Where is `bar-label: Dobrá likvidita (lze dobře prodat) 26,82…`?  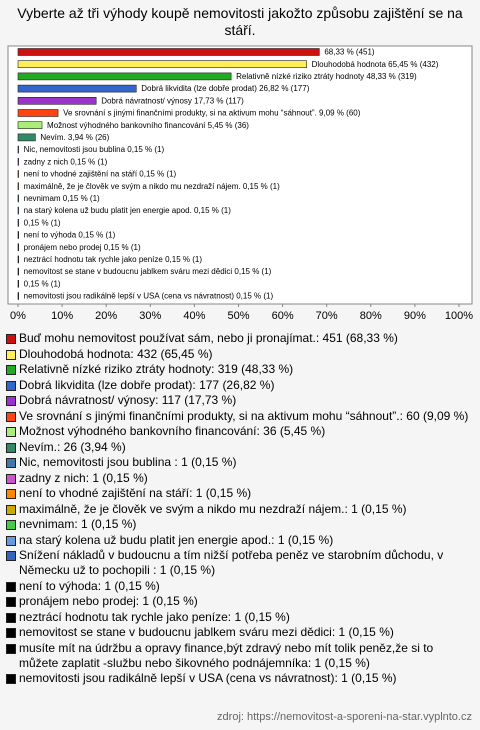 bar-label: Dobrá likvidita (lze dobře prodat) 26,82… is located at coordinates (225, 88).